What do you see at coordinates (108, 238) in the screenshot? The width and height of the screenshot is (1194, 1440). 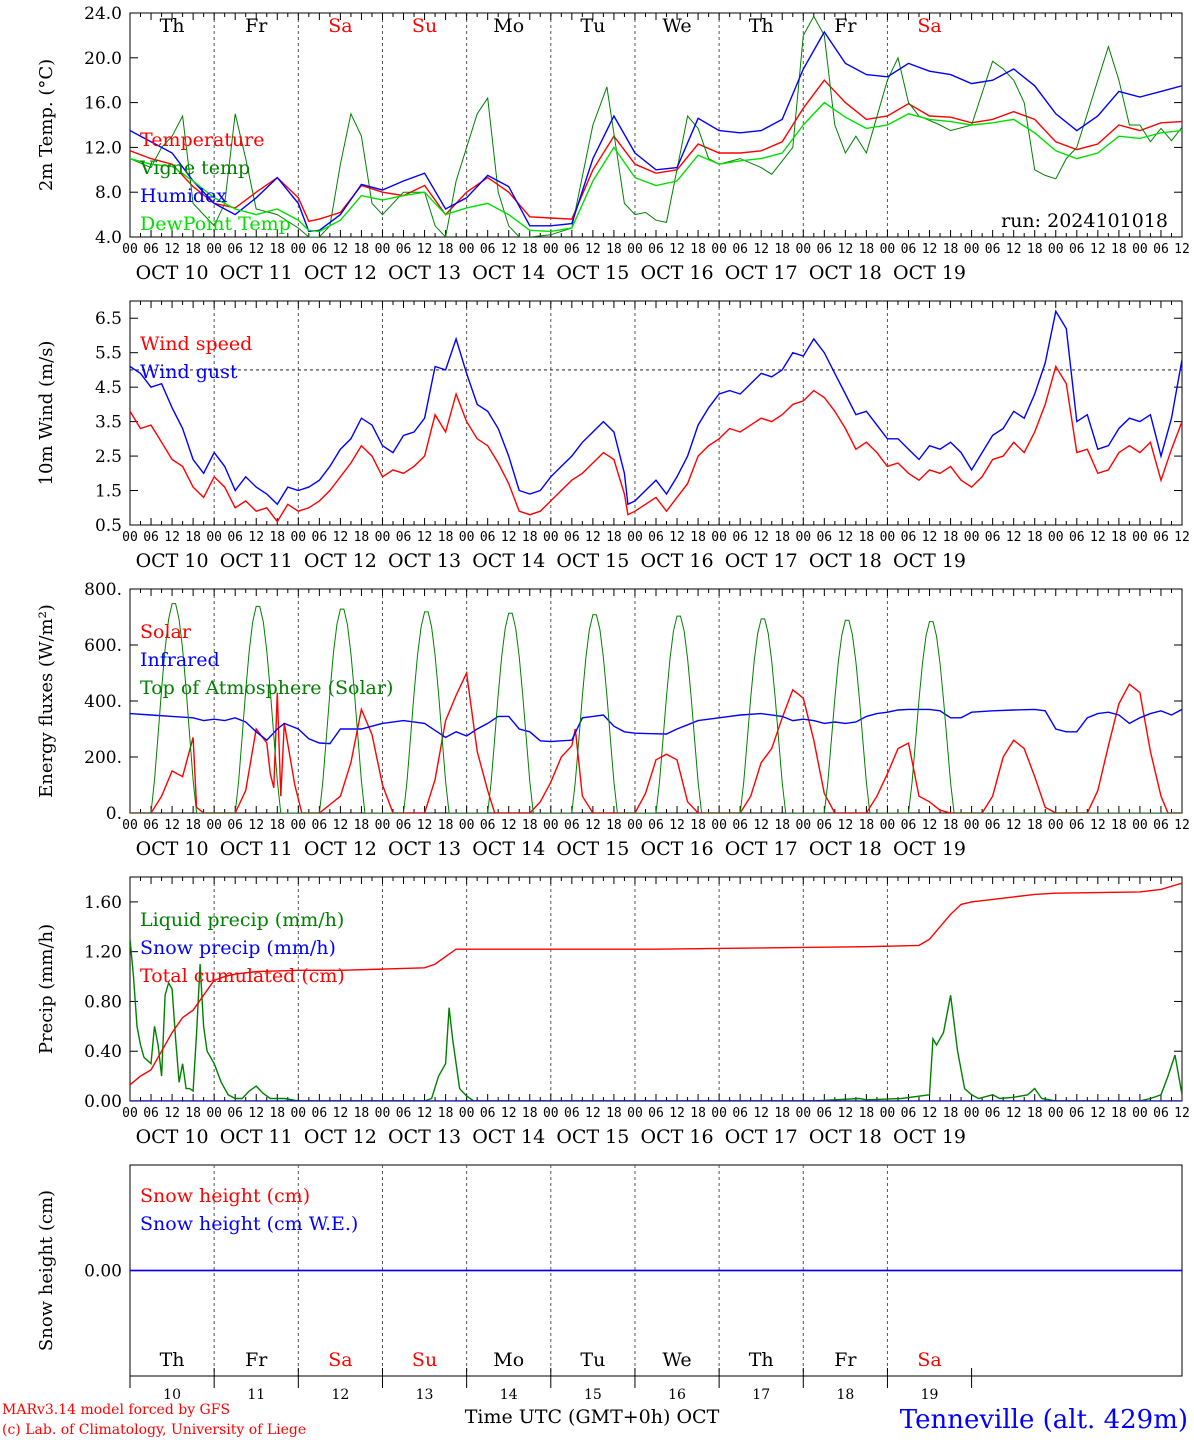 I see `y-tick-label: 4.0` at bounding box center [108, 238].